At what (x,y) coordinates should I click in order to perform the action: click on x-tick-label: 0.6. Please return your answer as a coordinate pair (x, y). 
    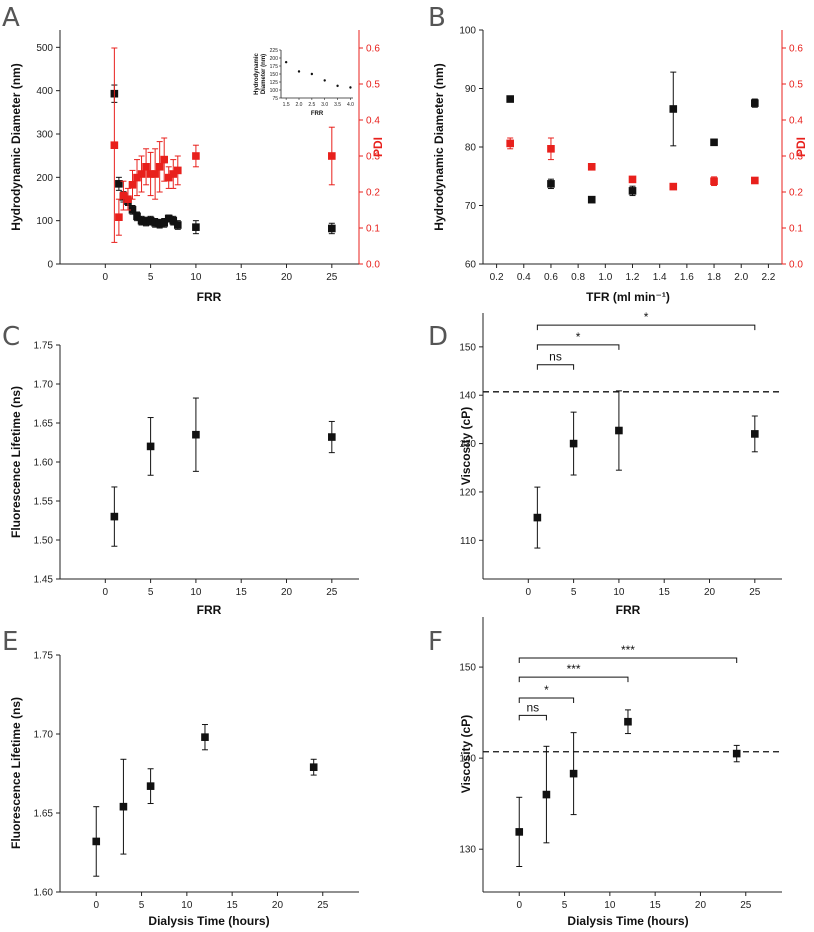
    Looking at the image, I should click on (551, 277).